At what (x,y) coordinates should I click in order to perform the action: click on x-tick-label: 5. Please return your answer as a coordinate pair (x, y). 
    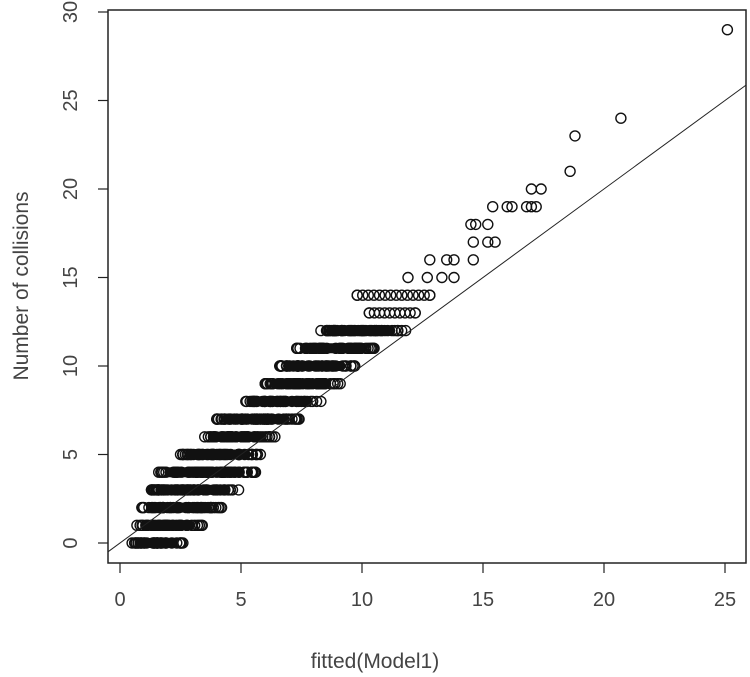
    Looking at the image, I should click on (240, 600).